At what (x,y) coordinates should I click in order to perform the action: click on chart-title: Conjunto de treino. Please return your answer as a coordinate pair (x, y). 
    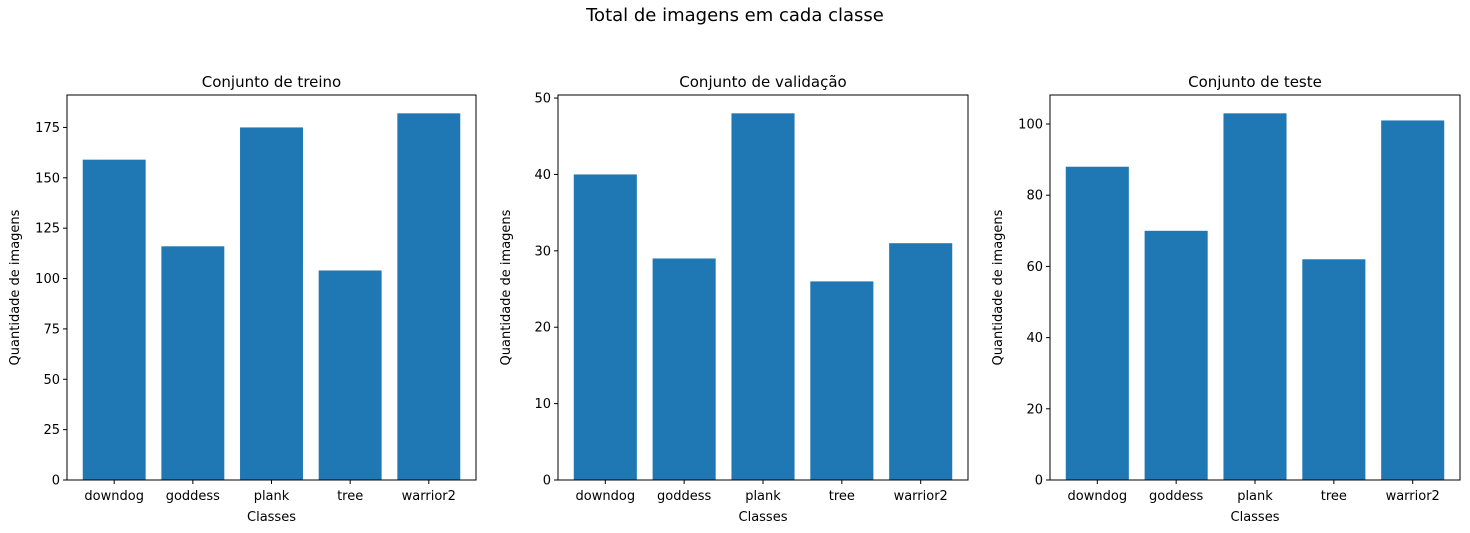
    Looking at the image, I should click on (271, 82).